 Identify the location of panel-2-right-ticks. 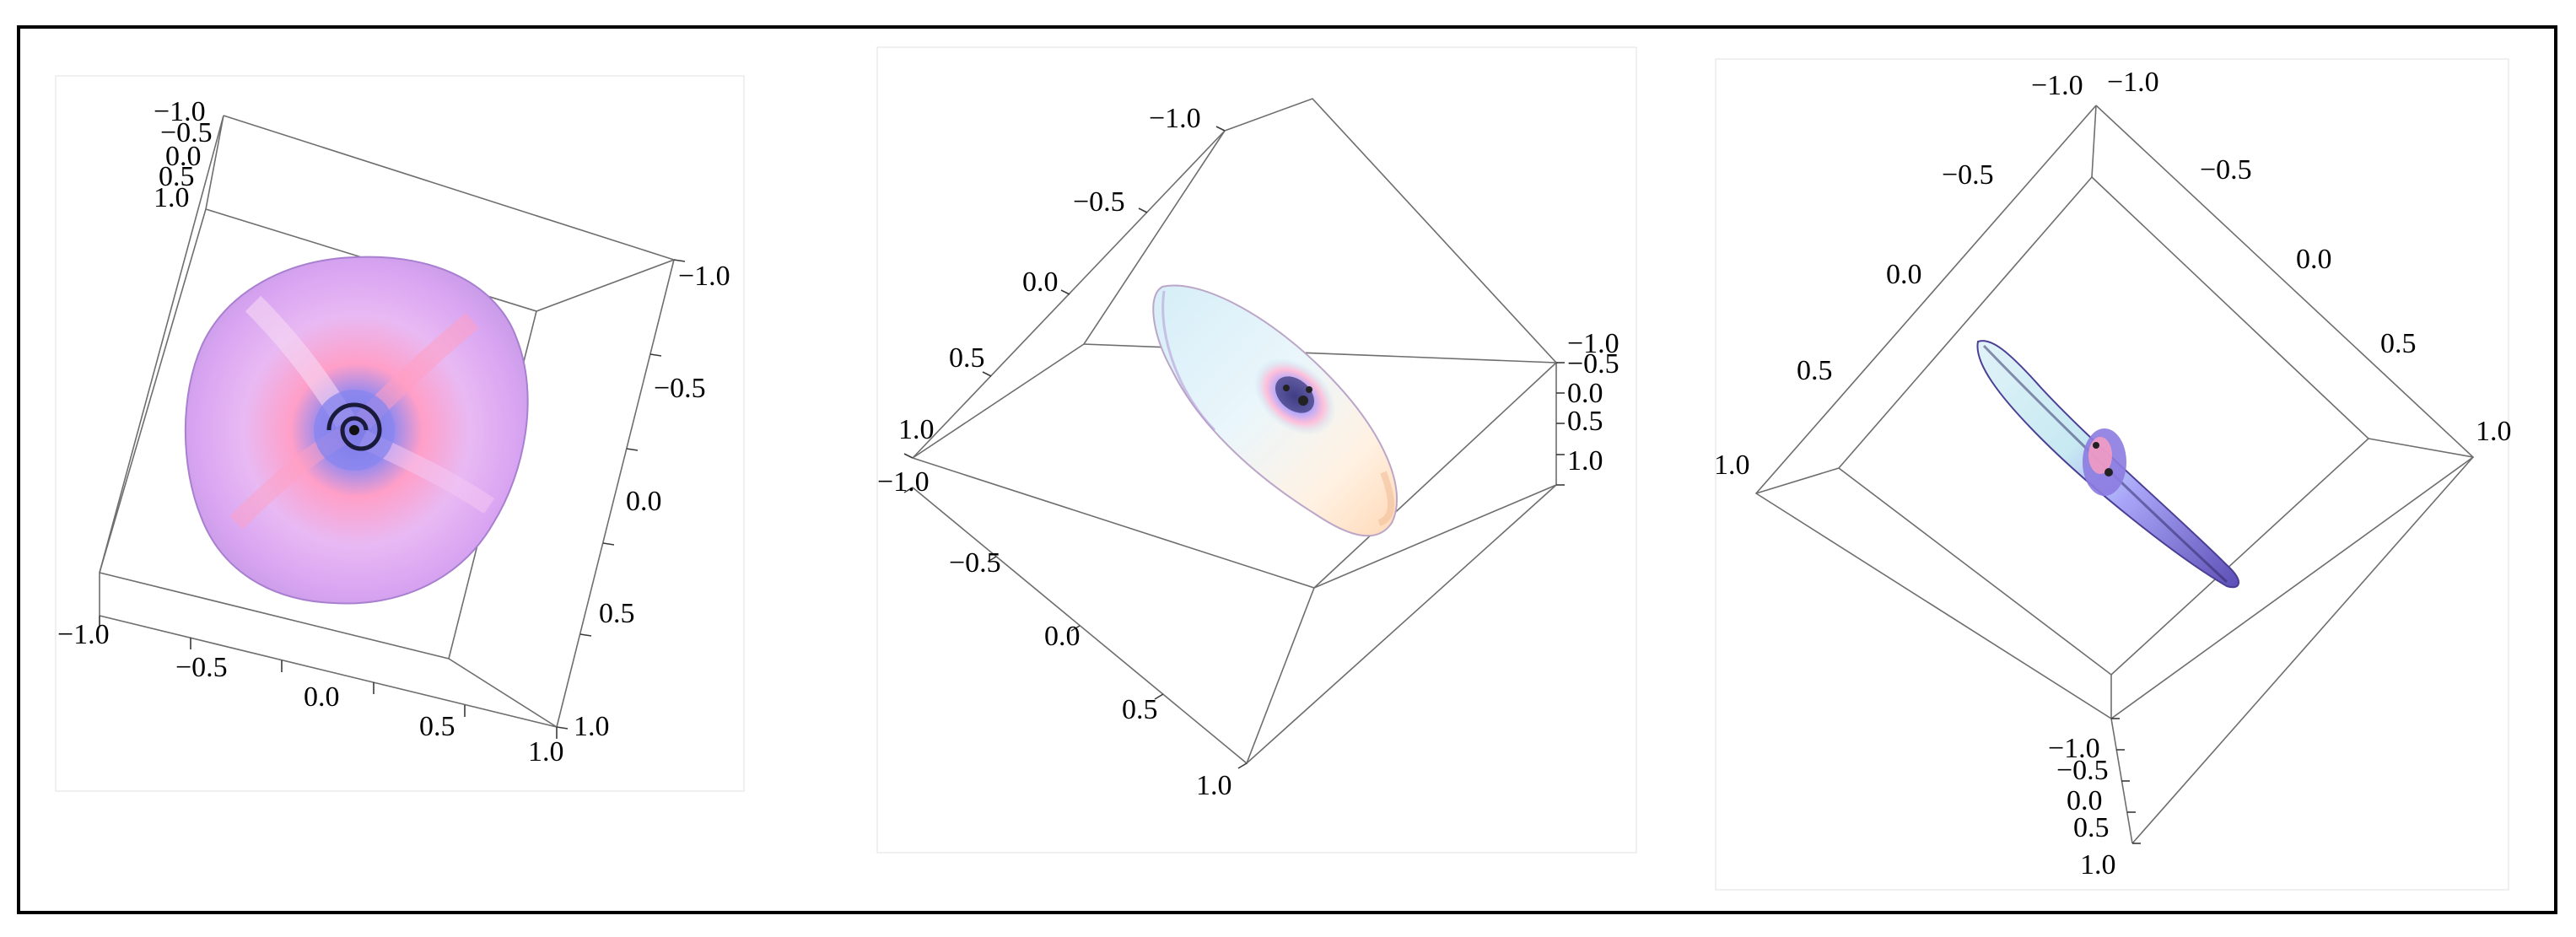
(1560, 424).